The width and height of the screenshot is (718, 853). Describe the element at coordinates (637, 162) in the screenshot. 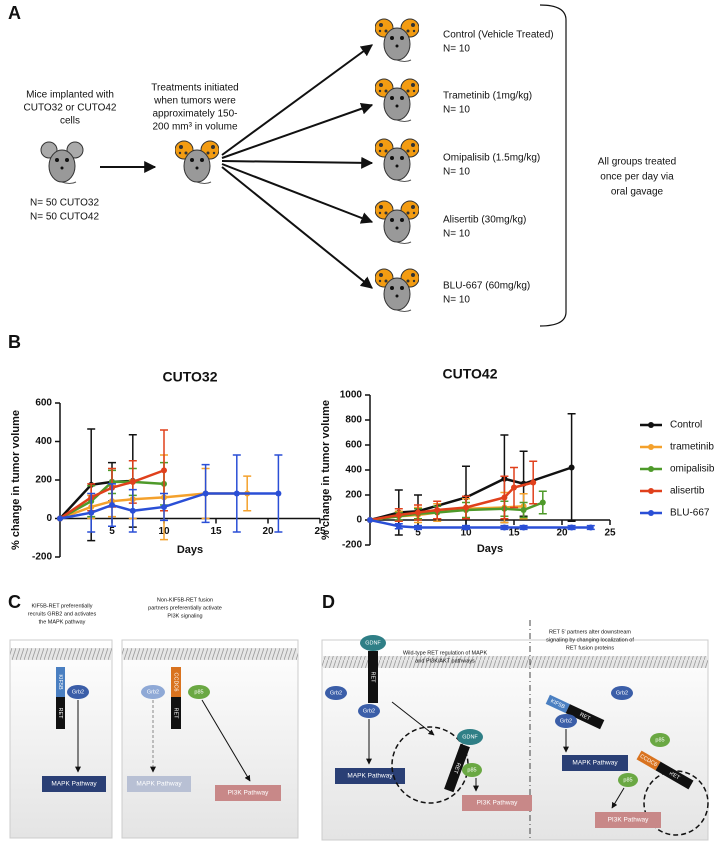

I see `schedule-text: All groups treated` at that location.